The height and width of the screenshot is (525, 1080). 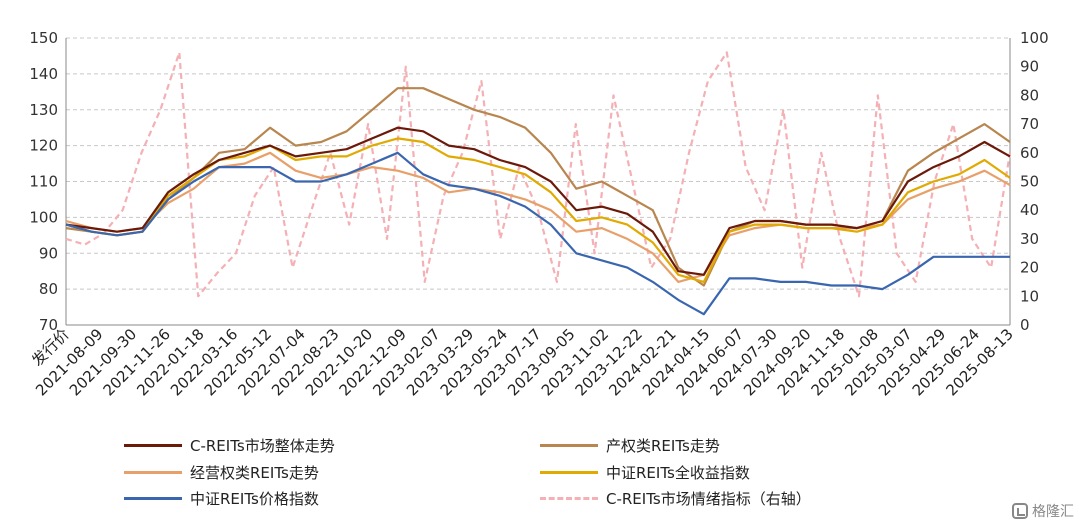 What do you see at coordinates (1029, 124) in the screenshot?
I see `right-tick-label: 70` at bounding box center [1029, 124].